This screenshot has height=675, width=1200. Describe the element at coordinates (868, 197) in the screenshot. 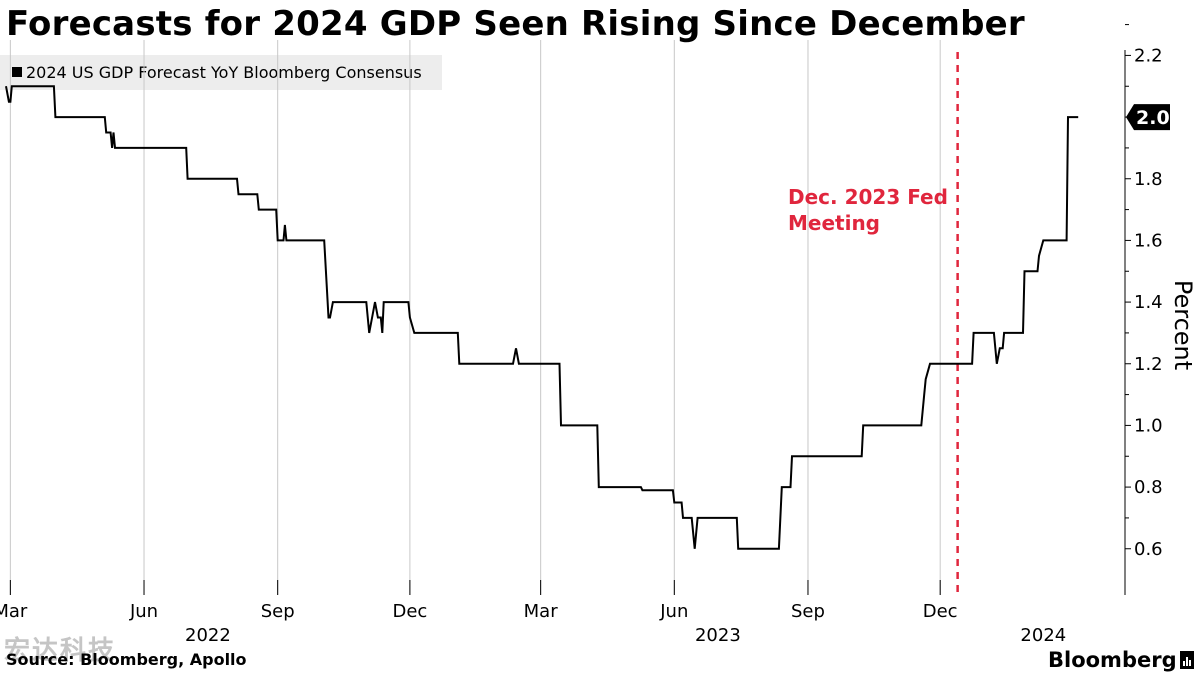

I see `fed-meeting-label: Dec. 2023 Fed` at that location.